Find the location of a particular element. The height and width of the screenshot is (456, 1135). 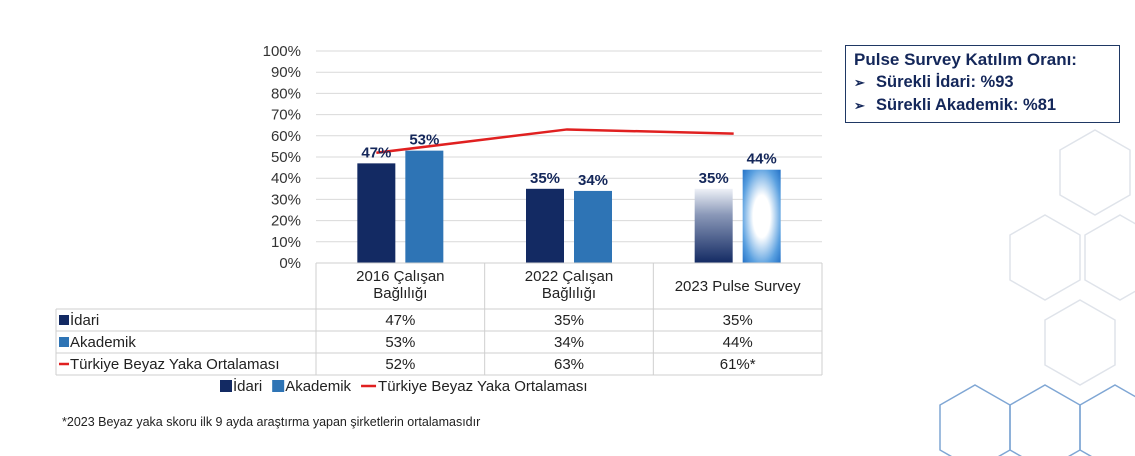

y-tick-label: 50% is located at coordinates (286, 157).